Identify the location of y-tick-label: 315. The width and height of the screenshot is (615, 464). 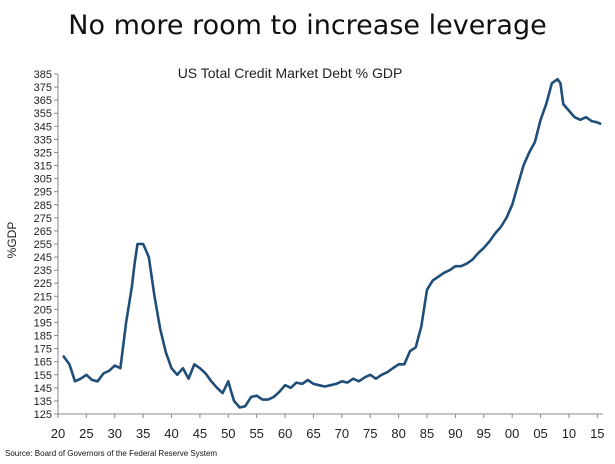
(43, 167).